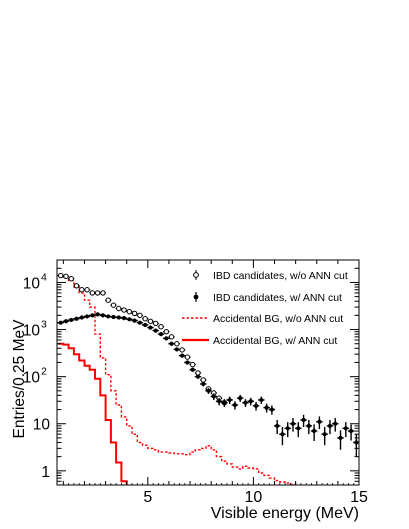  What do you see at coordinates (44, 325) in the screenshot?
I see `y-tick-exponent: 3` at bounding box center [44, 325].